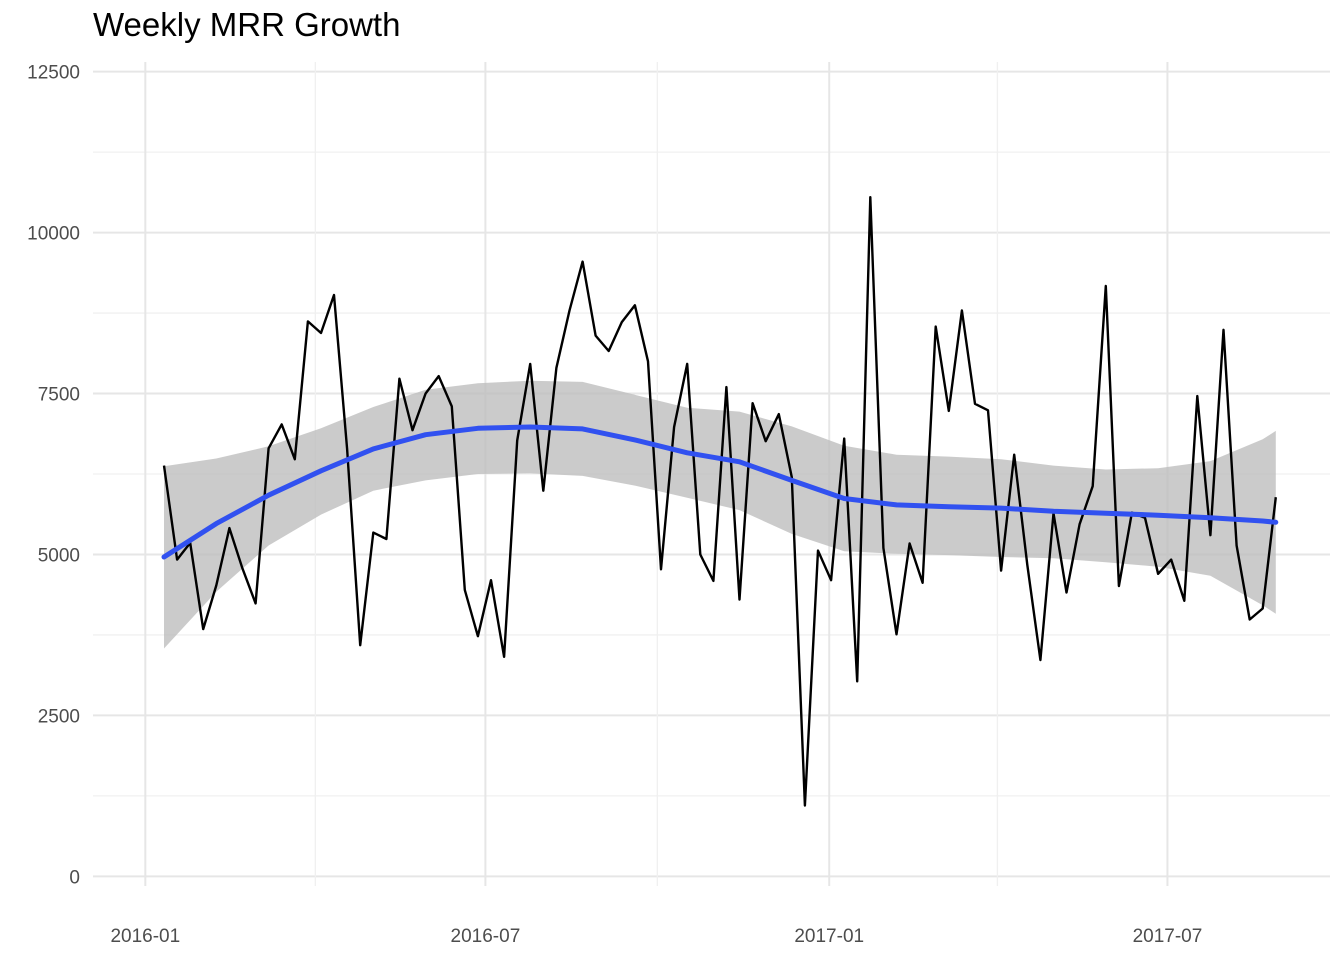  What do you see at coordinates (59, 395) in the screenshot?
I see `y-tick-label: 7500` at bounding box center [59, 395].